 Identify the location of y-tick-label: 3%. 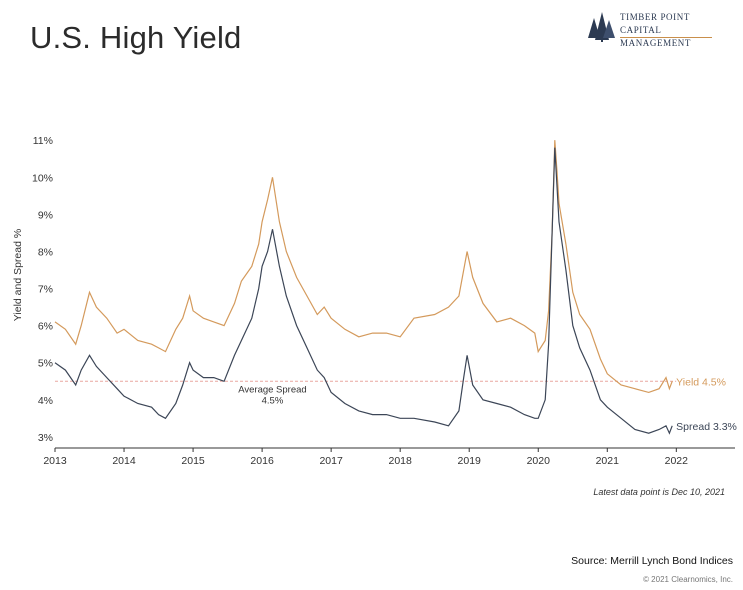
(45, 438).